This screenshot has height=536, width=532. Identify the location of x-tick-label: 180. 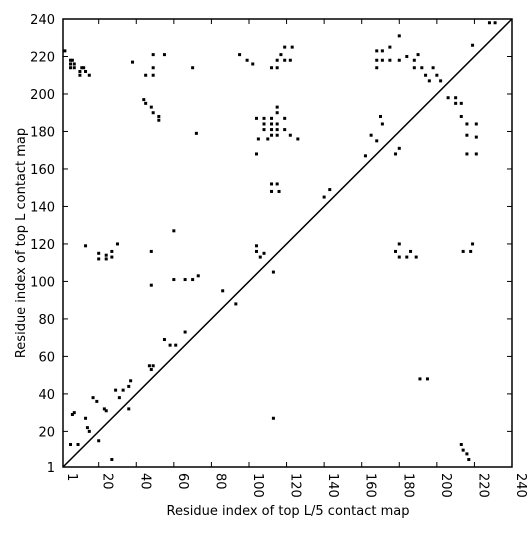
(407, 485).